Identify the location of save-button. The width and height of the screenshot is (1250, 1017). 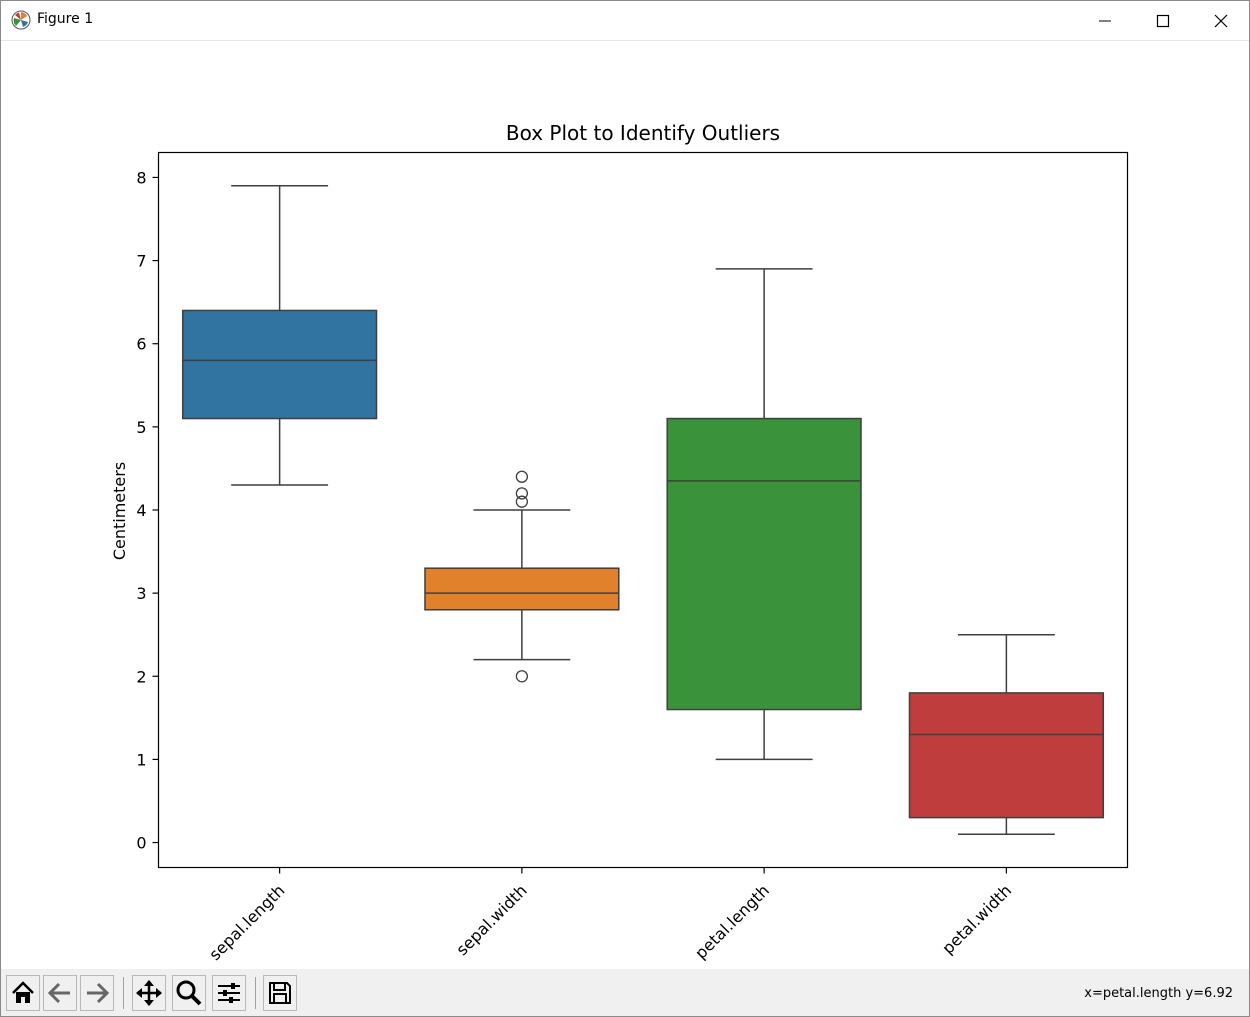
(280, 993).